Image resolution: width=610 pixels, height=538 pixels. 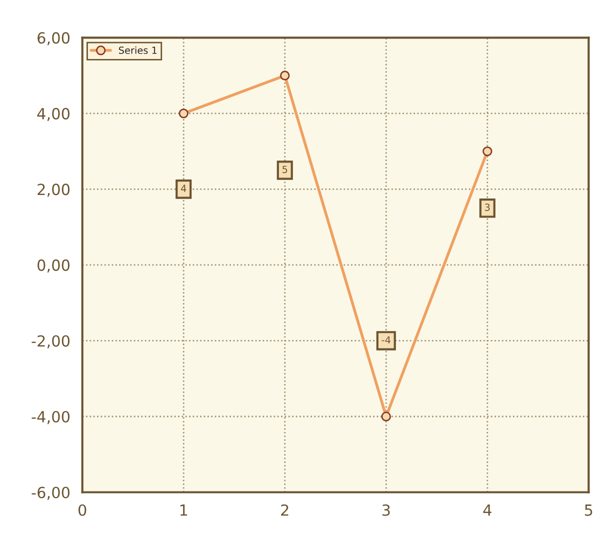 What do you see at coordinates (51, 341) in the screenshot?
I see `y-tick-label: -2,00` at bounding box center [51, 341].